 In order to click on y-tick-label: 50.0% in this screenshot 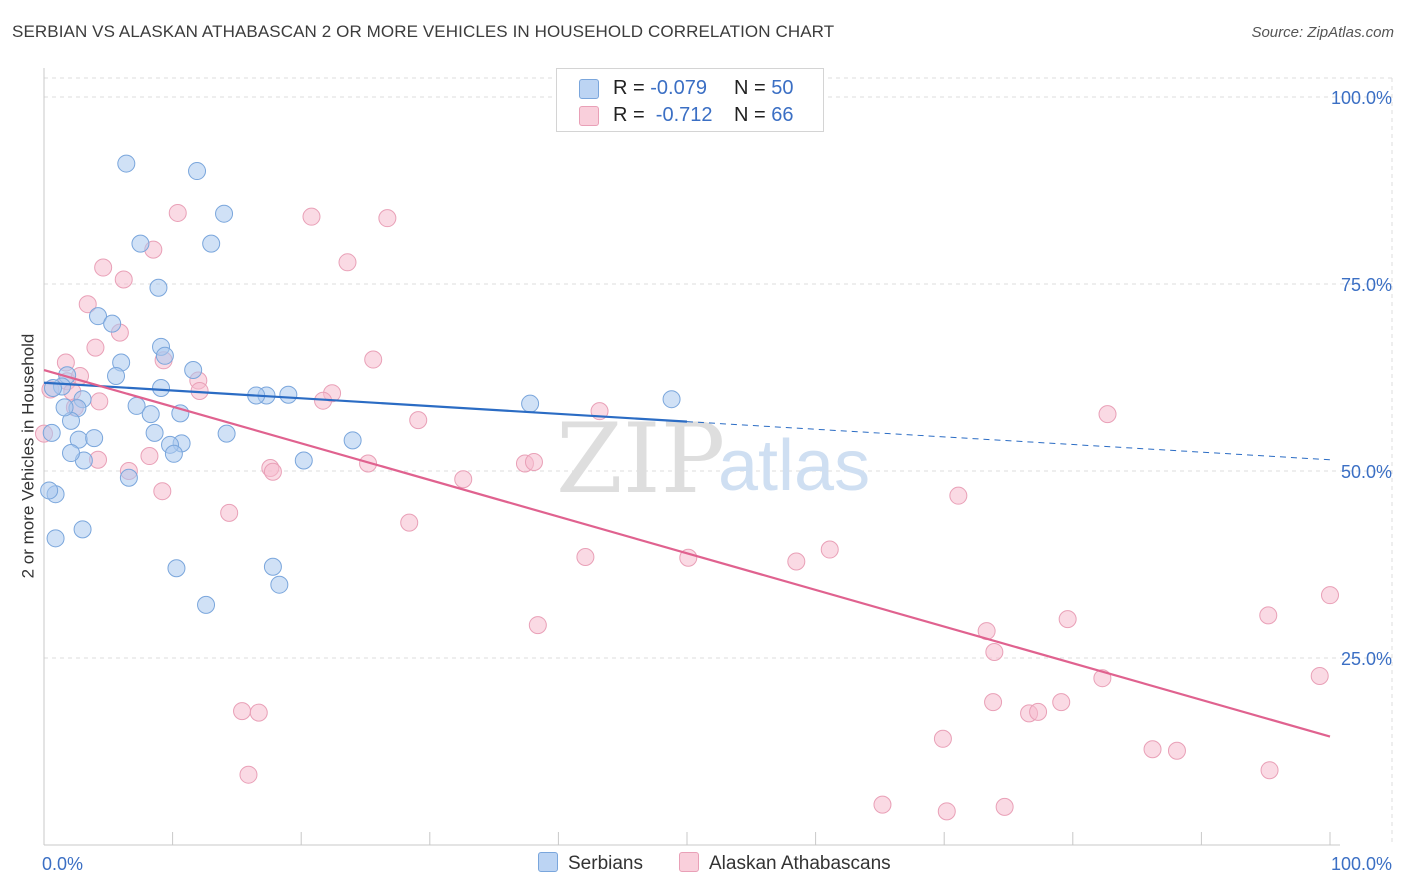, I will do `click(1366, 472)`.